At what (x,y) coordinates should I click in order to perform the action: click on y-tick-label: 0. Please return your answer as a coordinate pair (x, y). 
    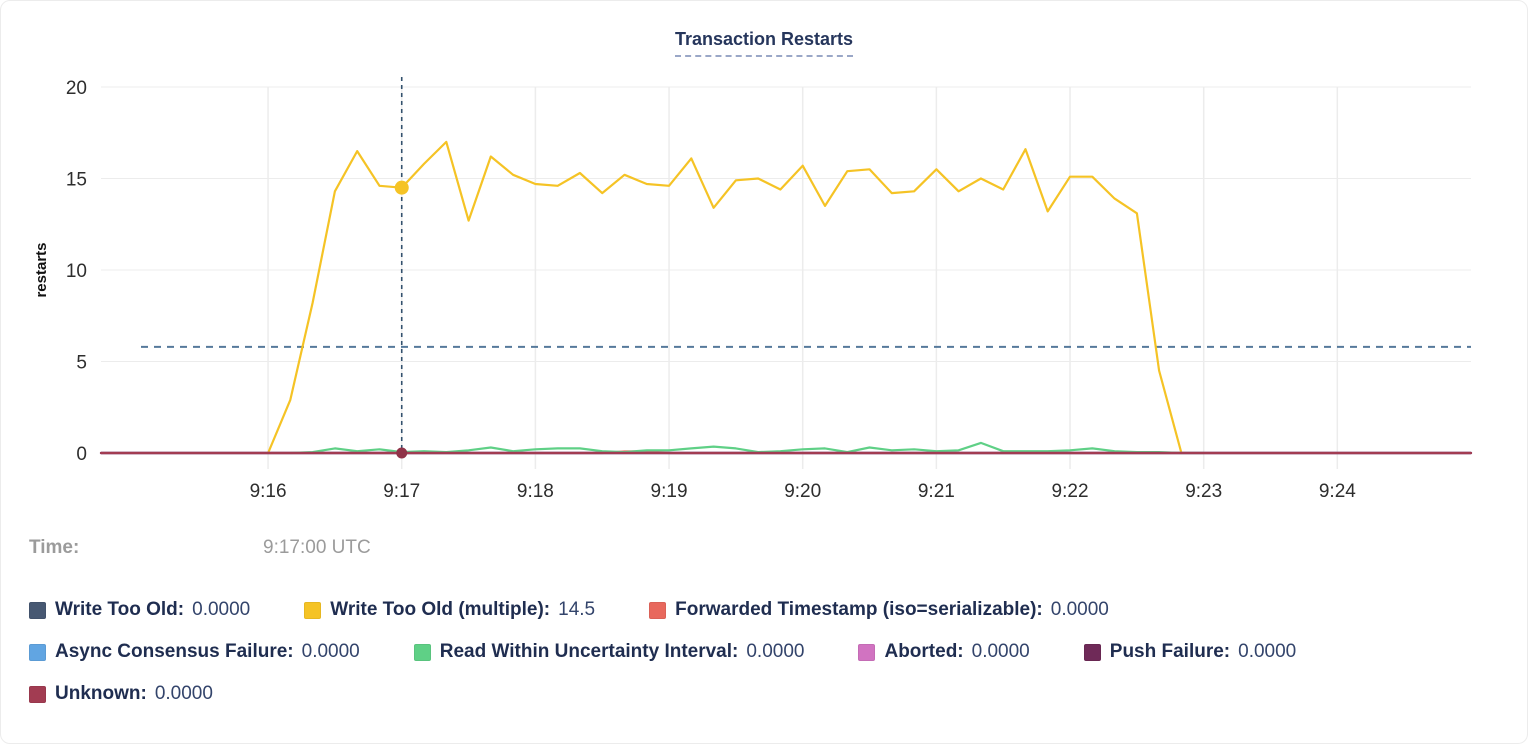
    Looking at the image, I should click on (81, 454).